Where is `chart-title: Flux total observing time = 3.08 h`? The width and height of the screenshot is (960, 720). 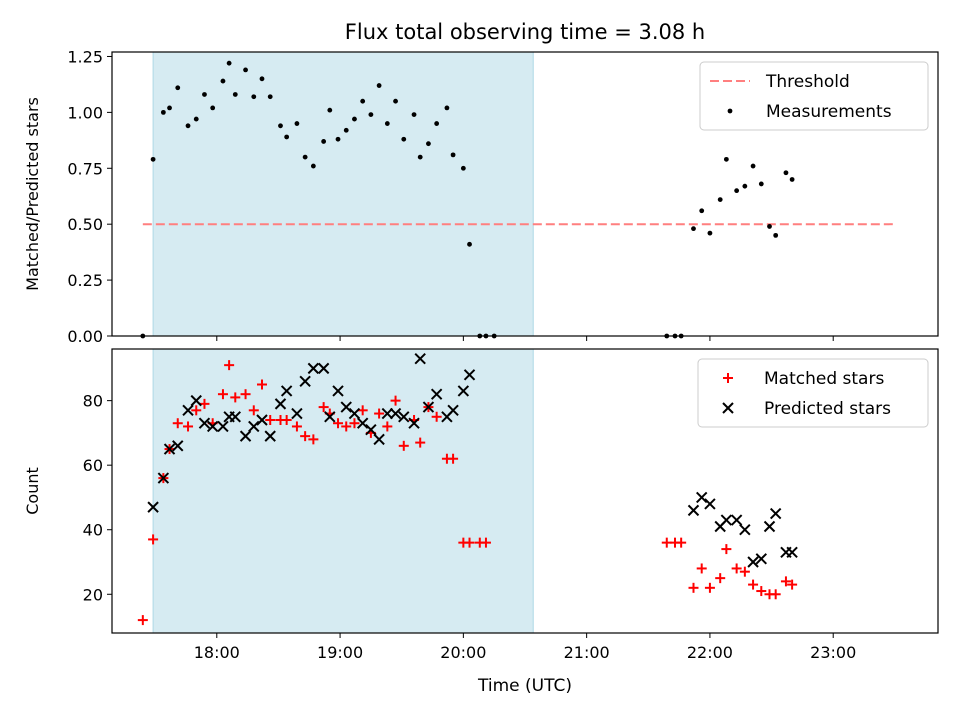
chart-title: Flux total observing time = 3.08 h is located at coordinates (525, 32).